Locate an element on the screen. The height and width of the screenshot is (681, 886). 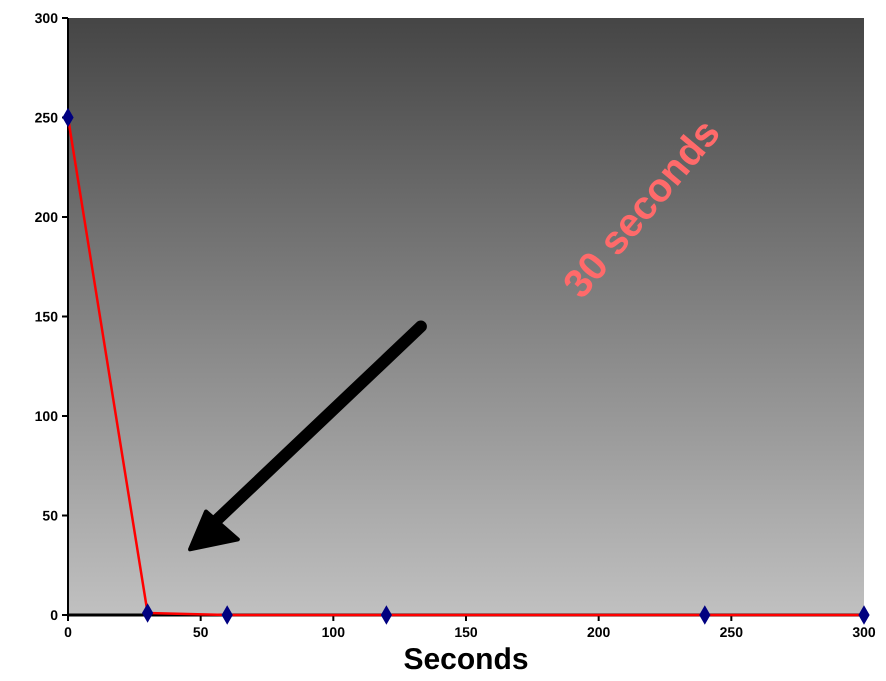
y-tick-label: 150 is located at coordinates (46, 316).